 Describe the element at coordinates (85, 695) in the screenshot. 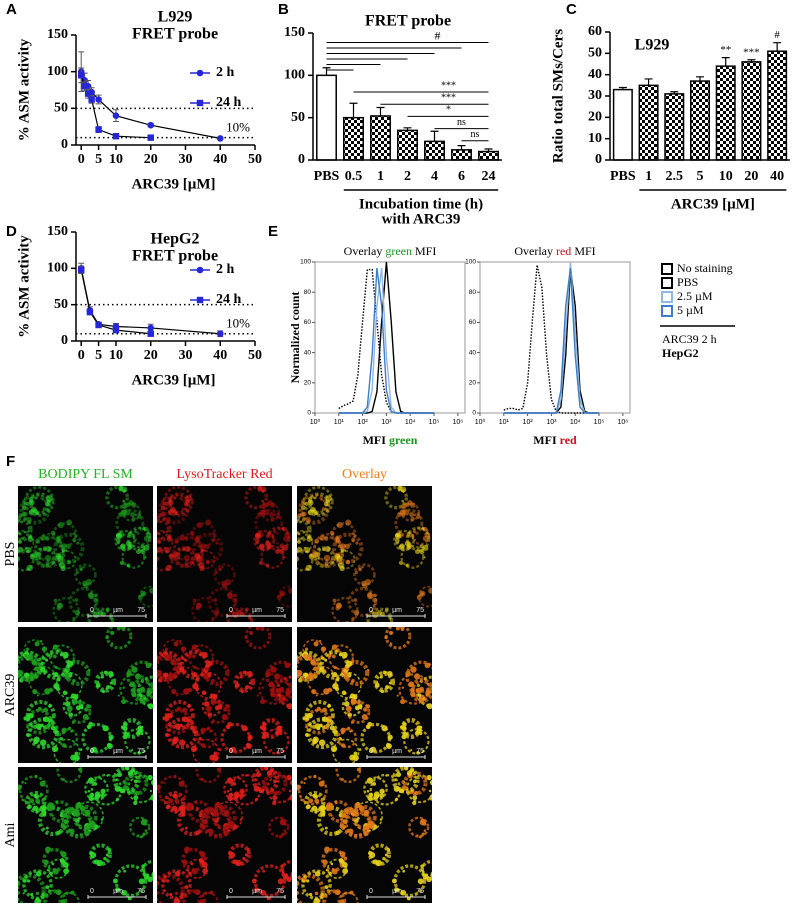

I see `micrograph-background` at that location.